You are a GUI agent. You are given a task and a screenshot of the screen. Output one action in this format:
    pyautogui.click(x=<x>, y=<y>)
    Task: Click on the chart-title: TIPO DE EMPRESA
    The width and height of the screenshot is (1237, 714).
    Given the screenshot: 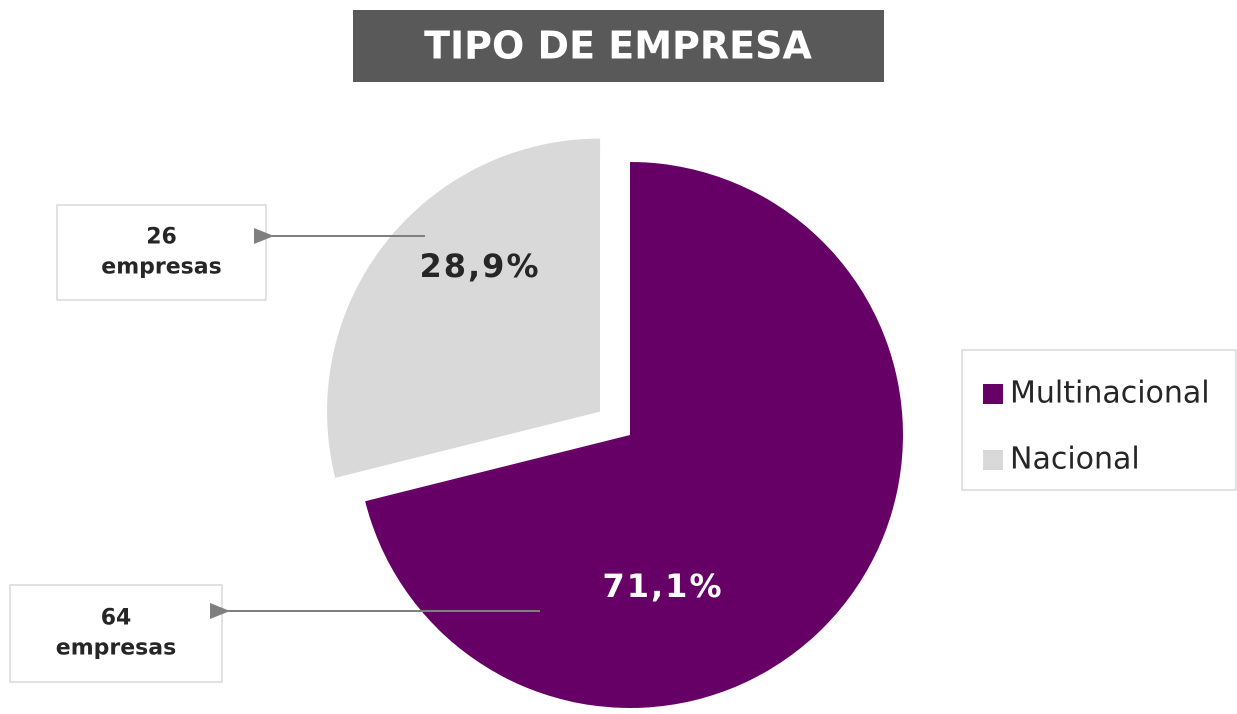 What is the action you would take?
    pyautogui.click(x=618, y=46)
    